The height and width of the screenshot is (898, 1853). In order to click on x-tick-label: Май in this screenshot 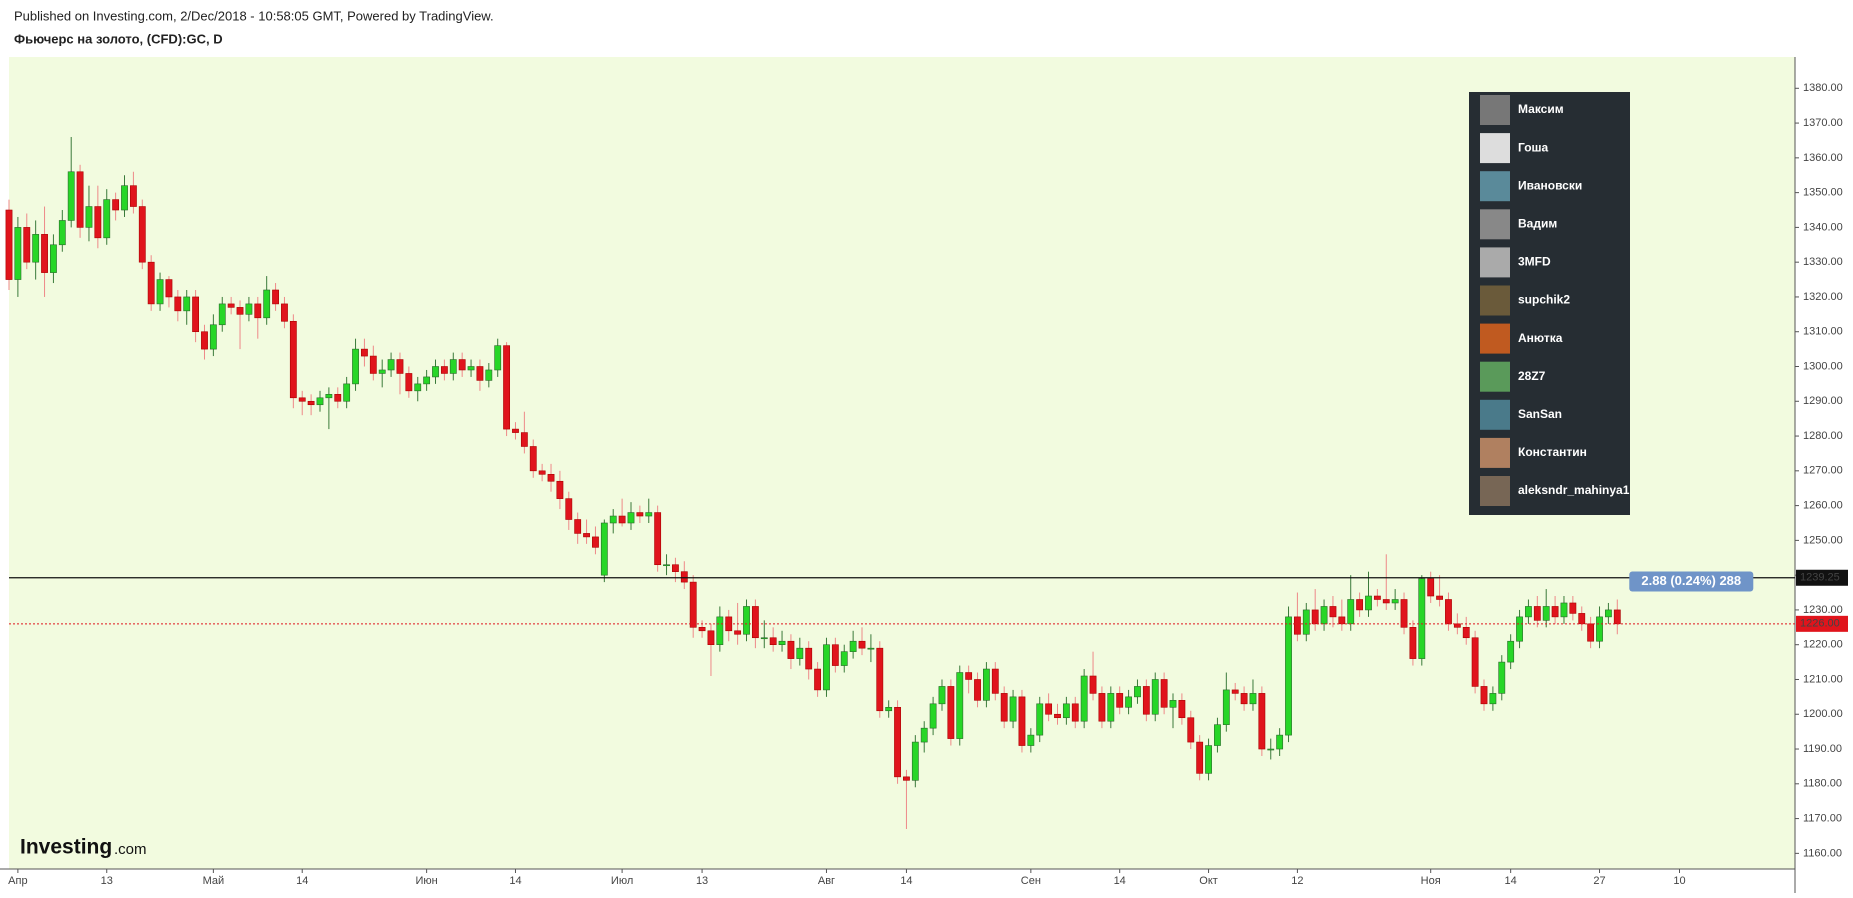, I will do `click(214, 881)`.